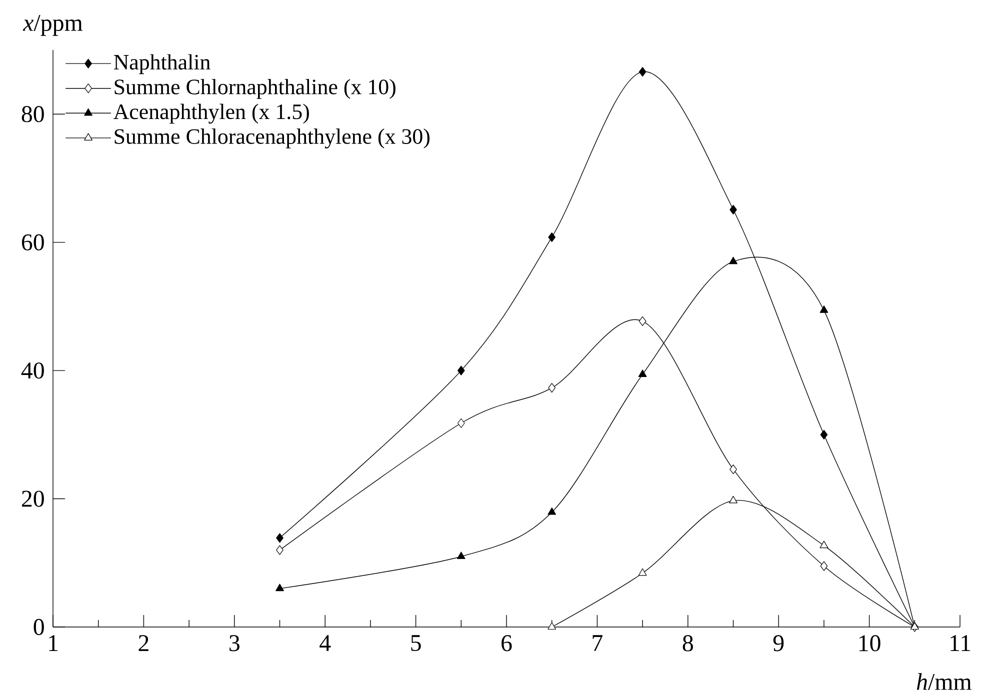  What do you see at coordinates (416, 643) in the screenshot?
I see `x-tick-label: 5` at bounding box center [416, 643].